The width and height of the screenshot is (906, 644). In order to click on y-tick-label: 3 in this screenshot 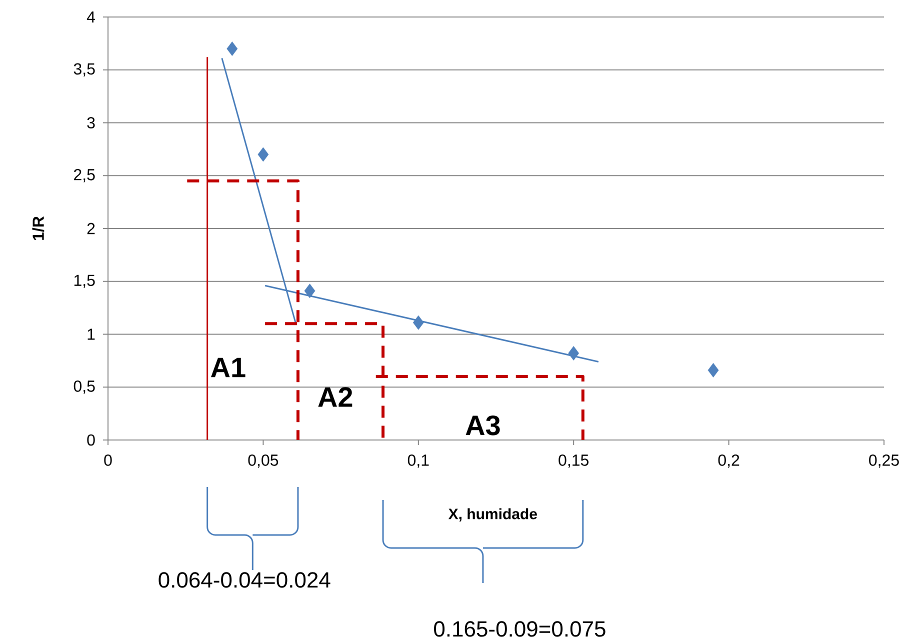, I will do `click(91, 122)`.